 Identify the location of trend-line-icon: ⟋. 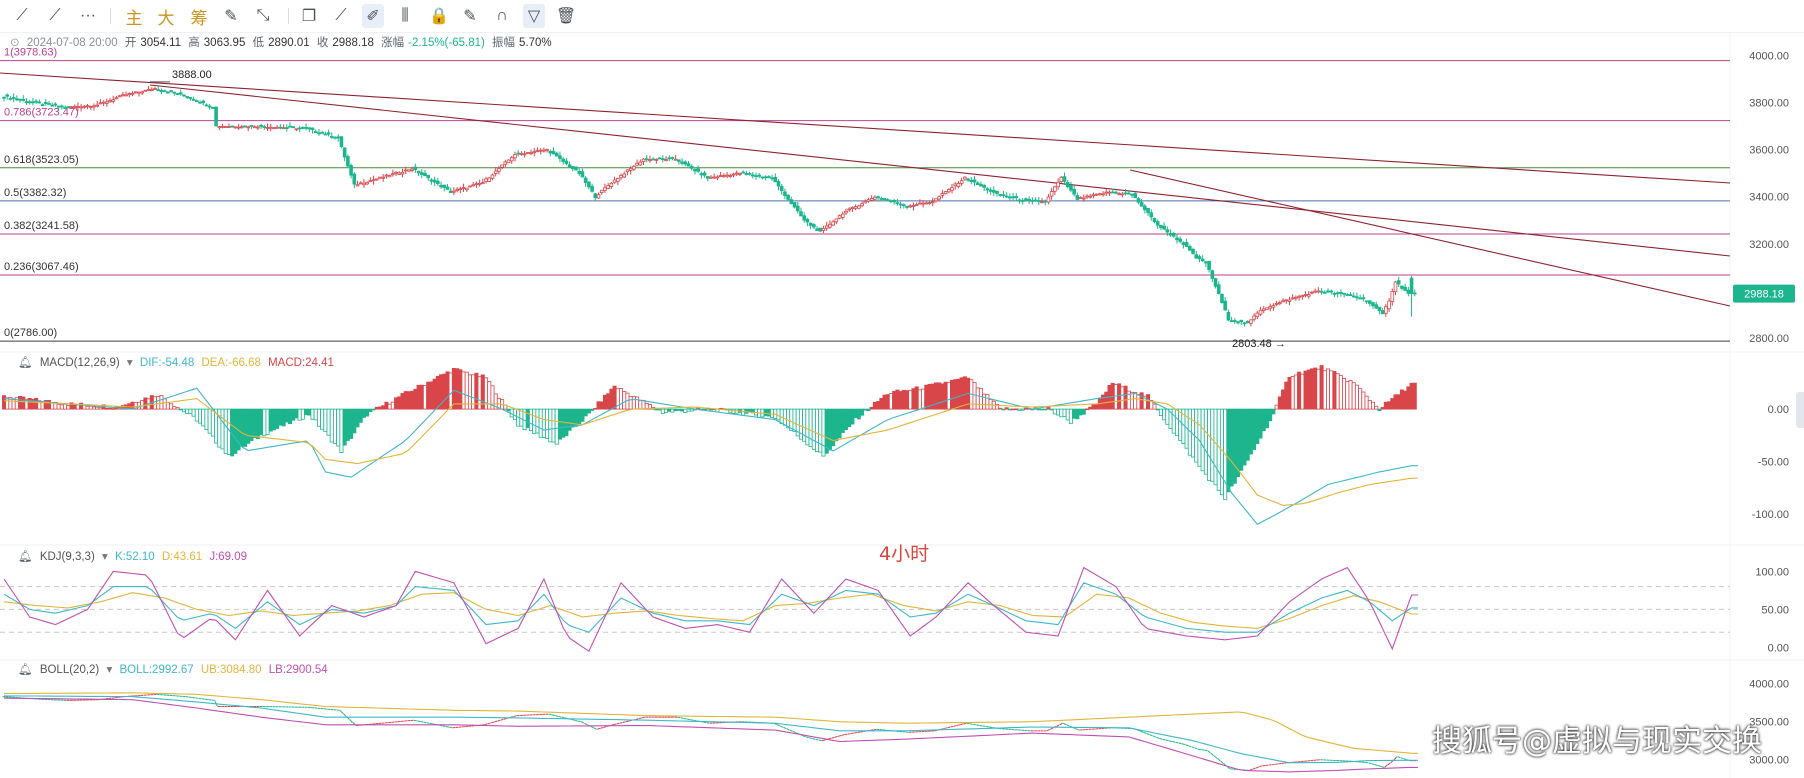
(22, 15).